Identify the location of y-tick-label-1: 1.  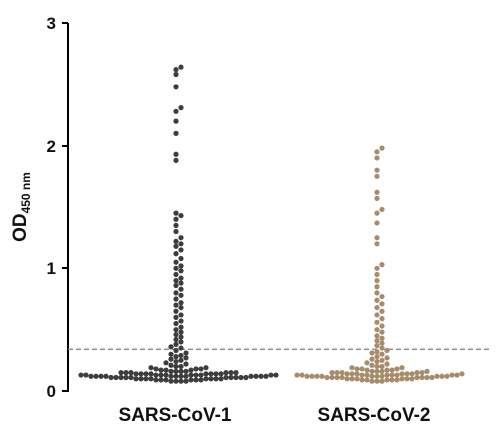
(51, 268).